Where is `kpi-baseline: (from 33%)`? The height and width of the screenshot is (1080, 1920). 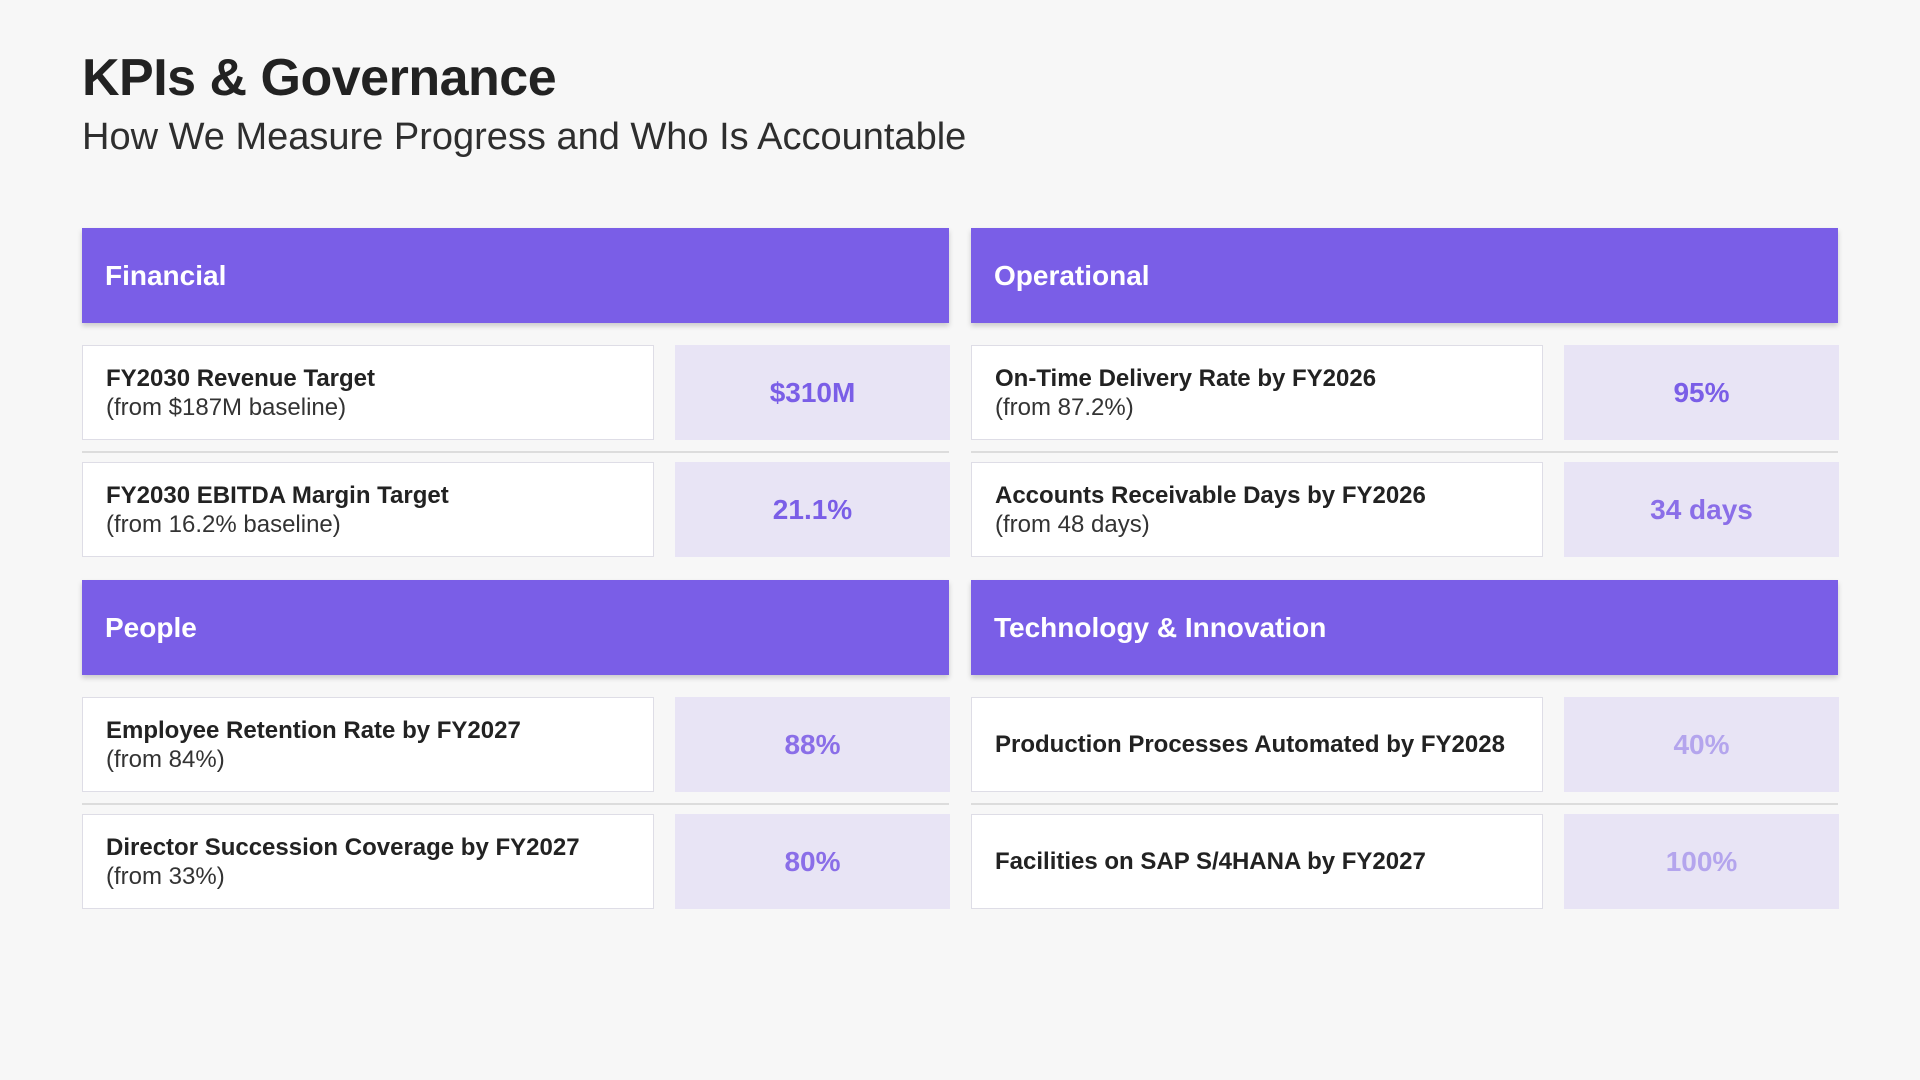
kpi-baseline: (from 33%) is located at coordinates (165, 876).